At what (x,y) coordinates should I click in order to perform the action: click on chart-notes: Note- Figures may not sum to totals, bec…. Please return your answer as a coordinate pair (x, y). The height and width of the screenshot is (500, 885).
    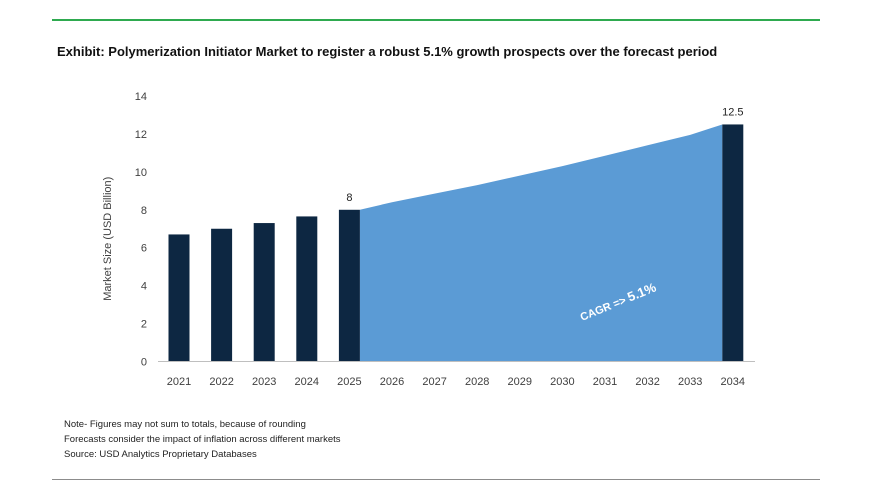
    Looking at the image, I should click on (202, 439).